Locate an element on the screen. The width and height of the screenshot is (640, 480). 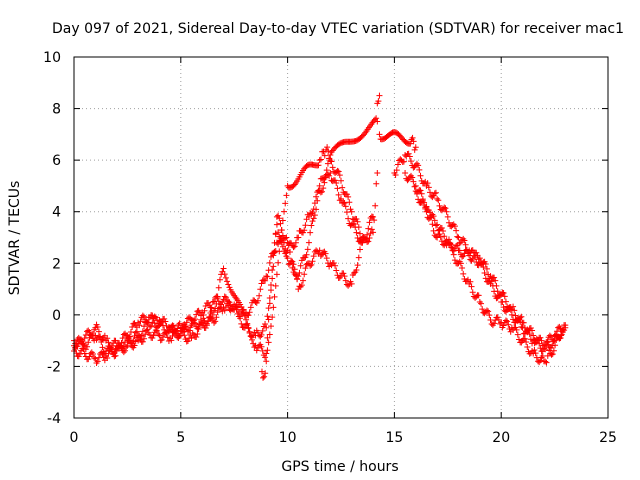
x-tick-label: 10 is located at coordinates (288, 438).